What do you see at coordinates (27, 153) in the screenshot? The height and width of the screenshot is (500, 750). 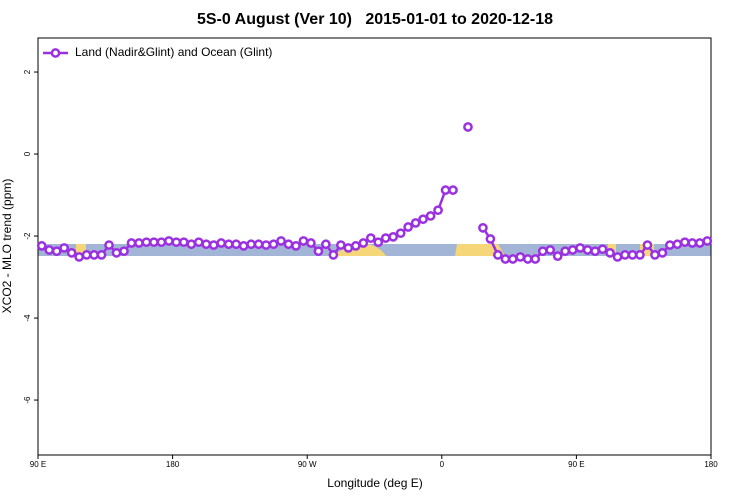 I see `y-tick-label: 0` at bounding box center [27, 153].